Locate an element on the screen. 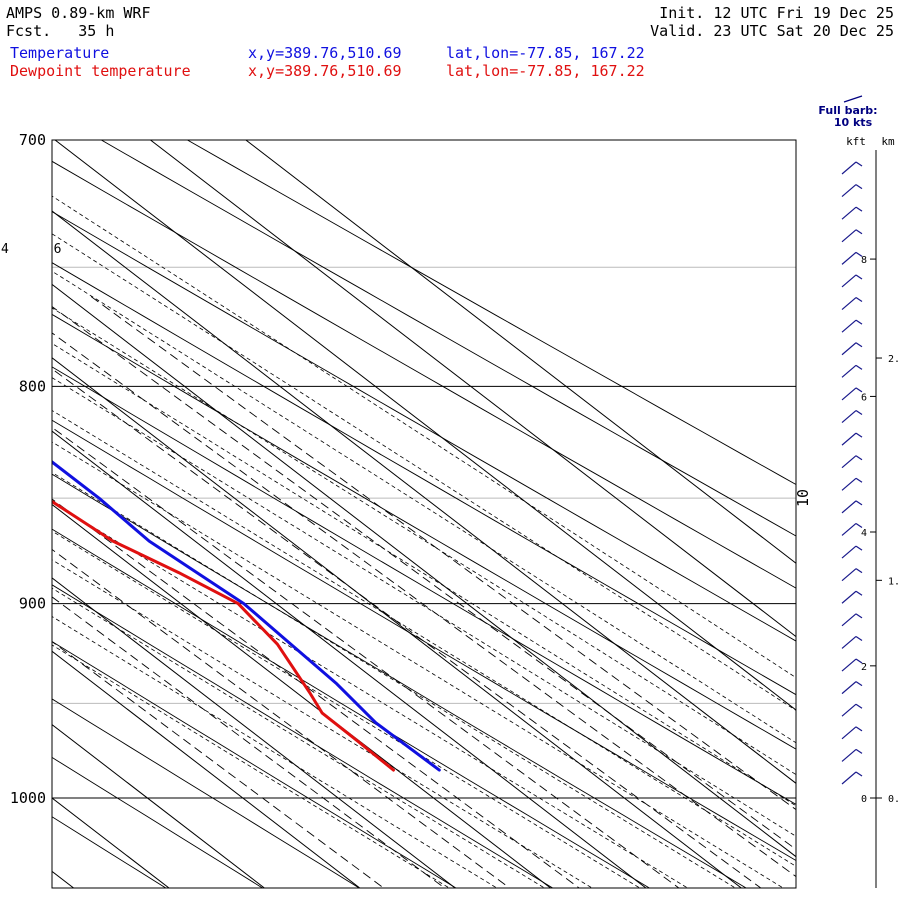 This screenshot has width=900, height=900. isotherm--60 is located at coordinates (158, 805).